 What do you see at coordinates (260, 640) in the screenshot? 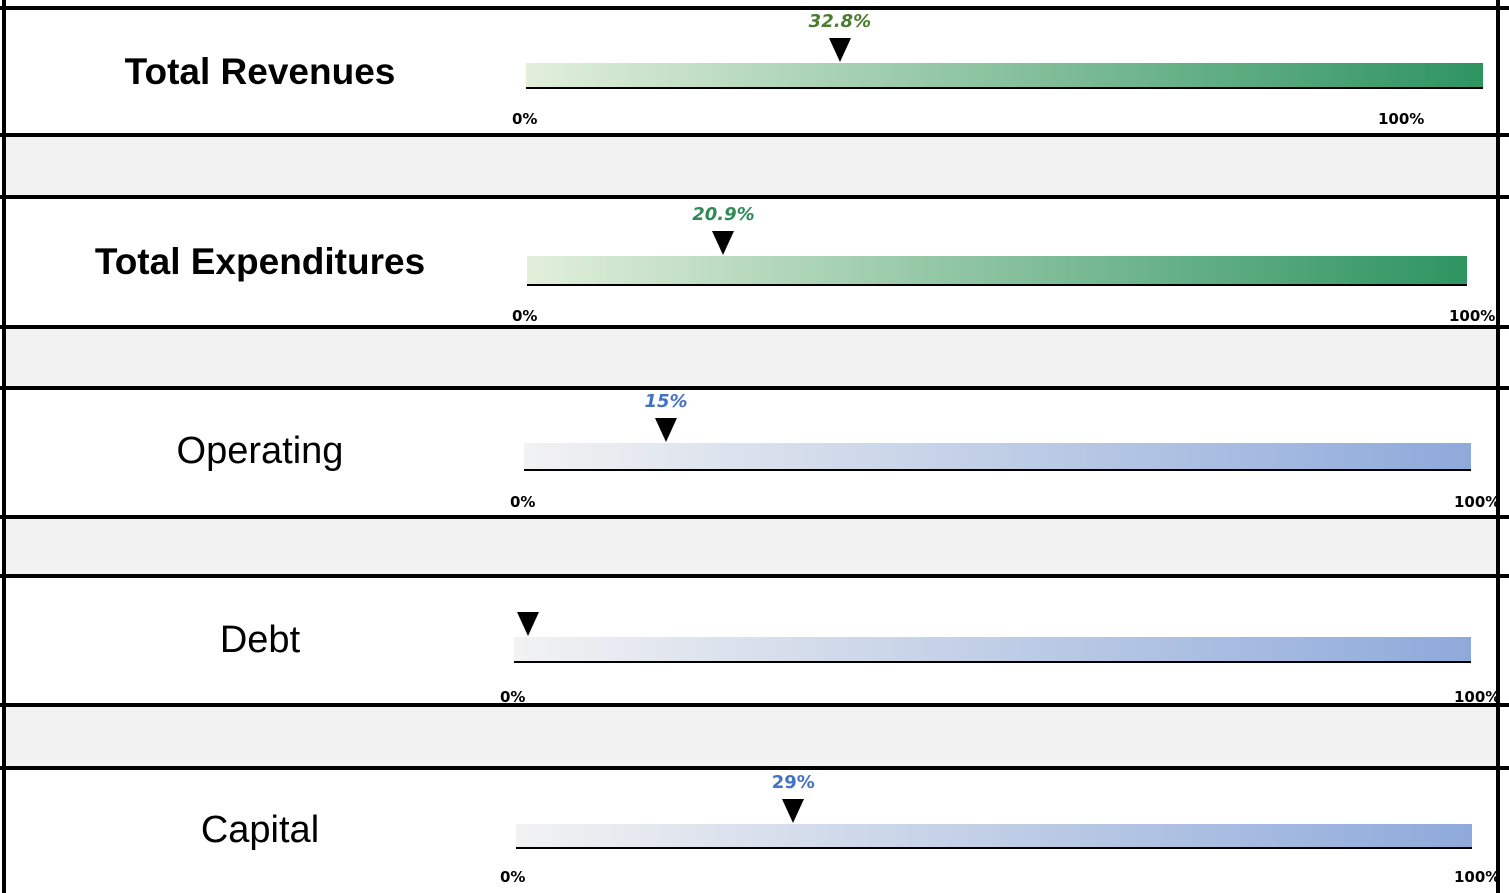
I see `row-label: Debt` at bounding box center [260, 640].